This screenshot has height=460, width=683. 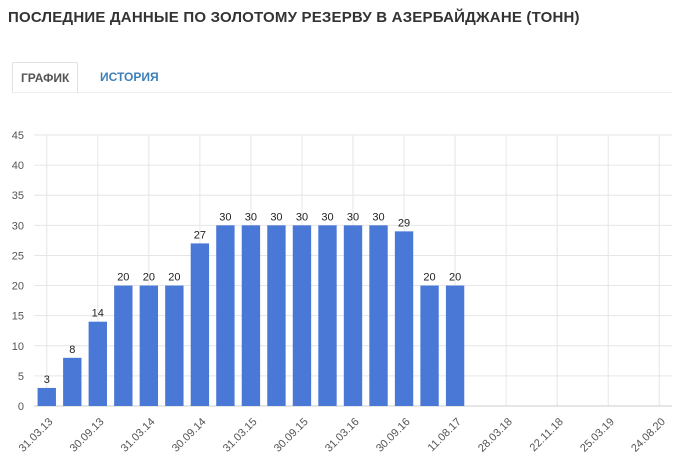 What do you see at coordinates (495, 435) in the screenshot?
I see `x-tick-label: 28.03.18` at bounding box center [495, 435].